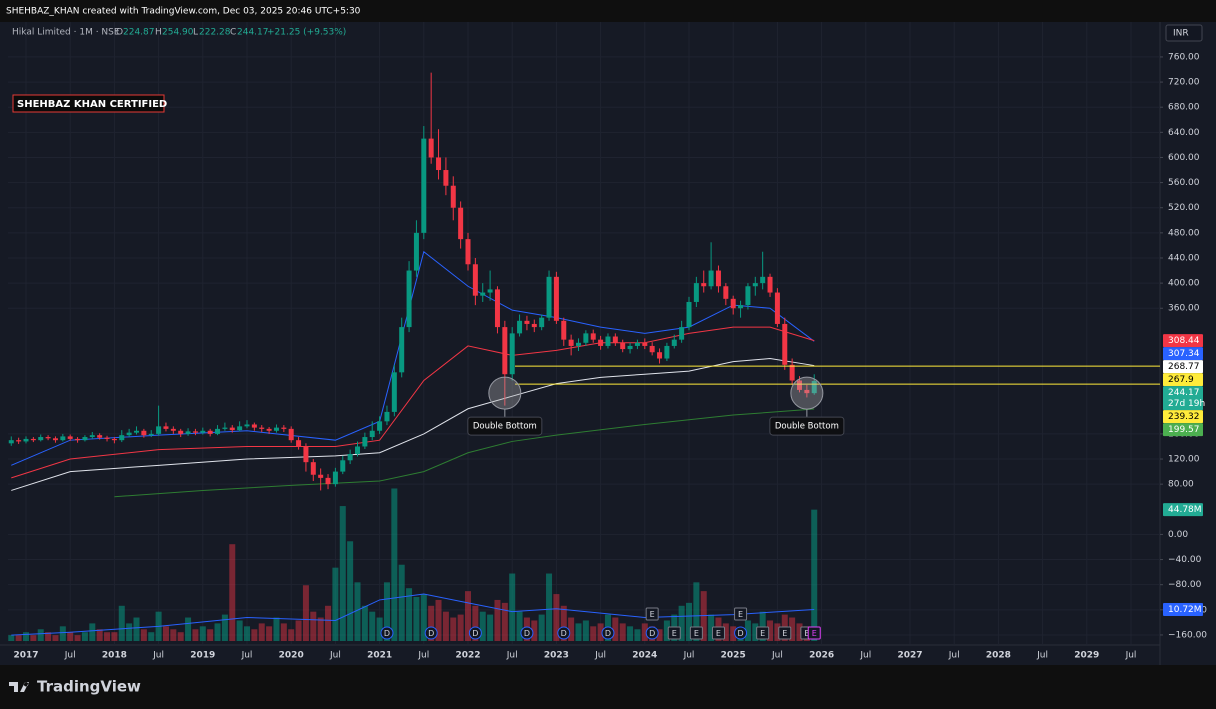  Describe the element at coordinates (379, 656) in the screenshot. I see `x-tick-label: 2021` at that location.